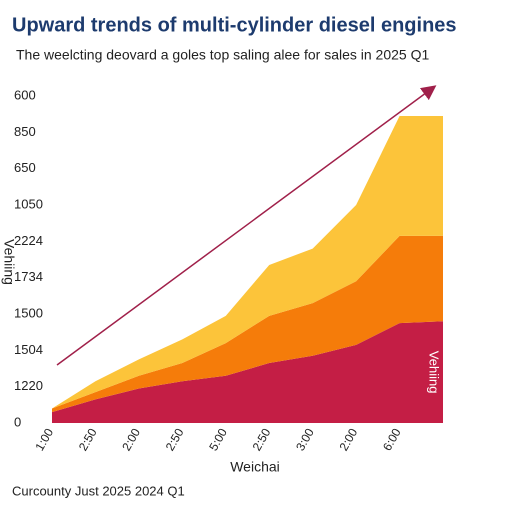 Image resolution: width=512 pixels, height=517 pixels. I want to click on y-tick-label: 1734, so click(28, 276).